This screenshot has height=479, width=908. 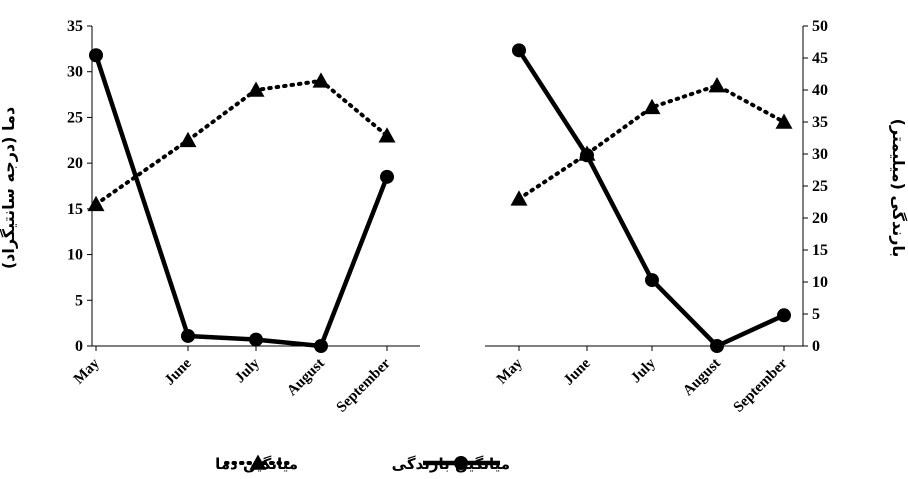 What do you see at coordinates (75, 255) in the screenshot?
I see `y-left-tick-label: 10` at bounding box center [75, 255].